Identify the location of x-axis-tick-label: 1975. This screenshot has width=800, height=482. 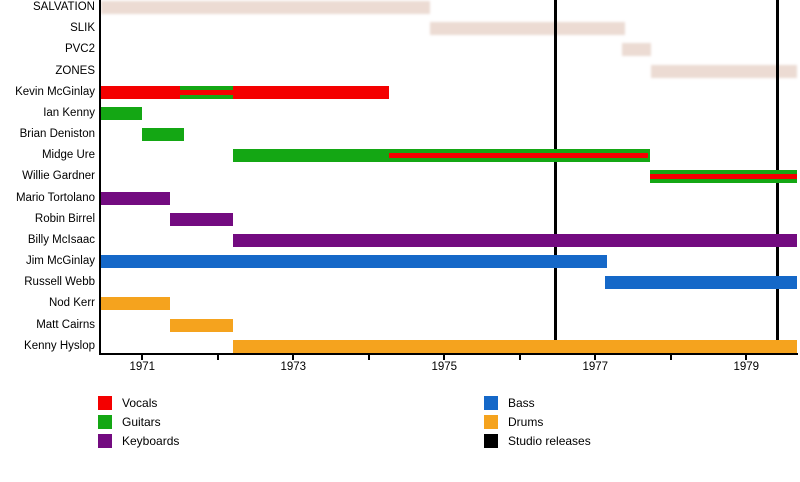
(444, 367).